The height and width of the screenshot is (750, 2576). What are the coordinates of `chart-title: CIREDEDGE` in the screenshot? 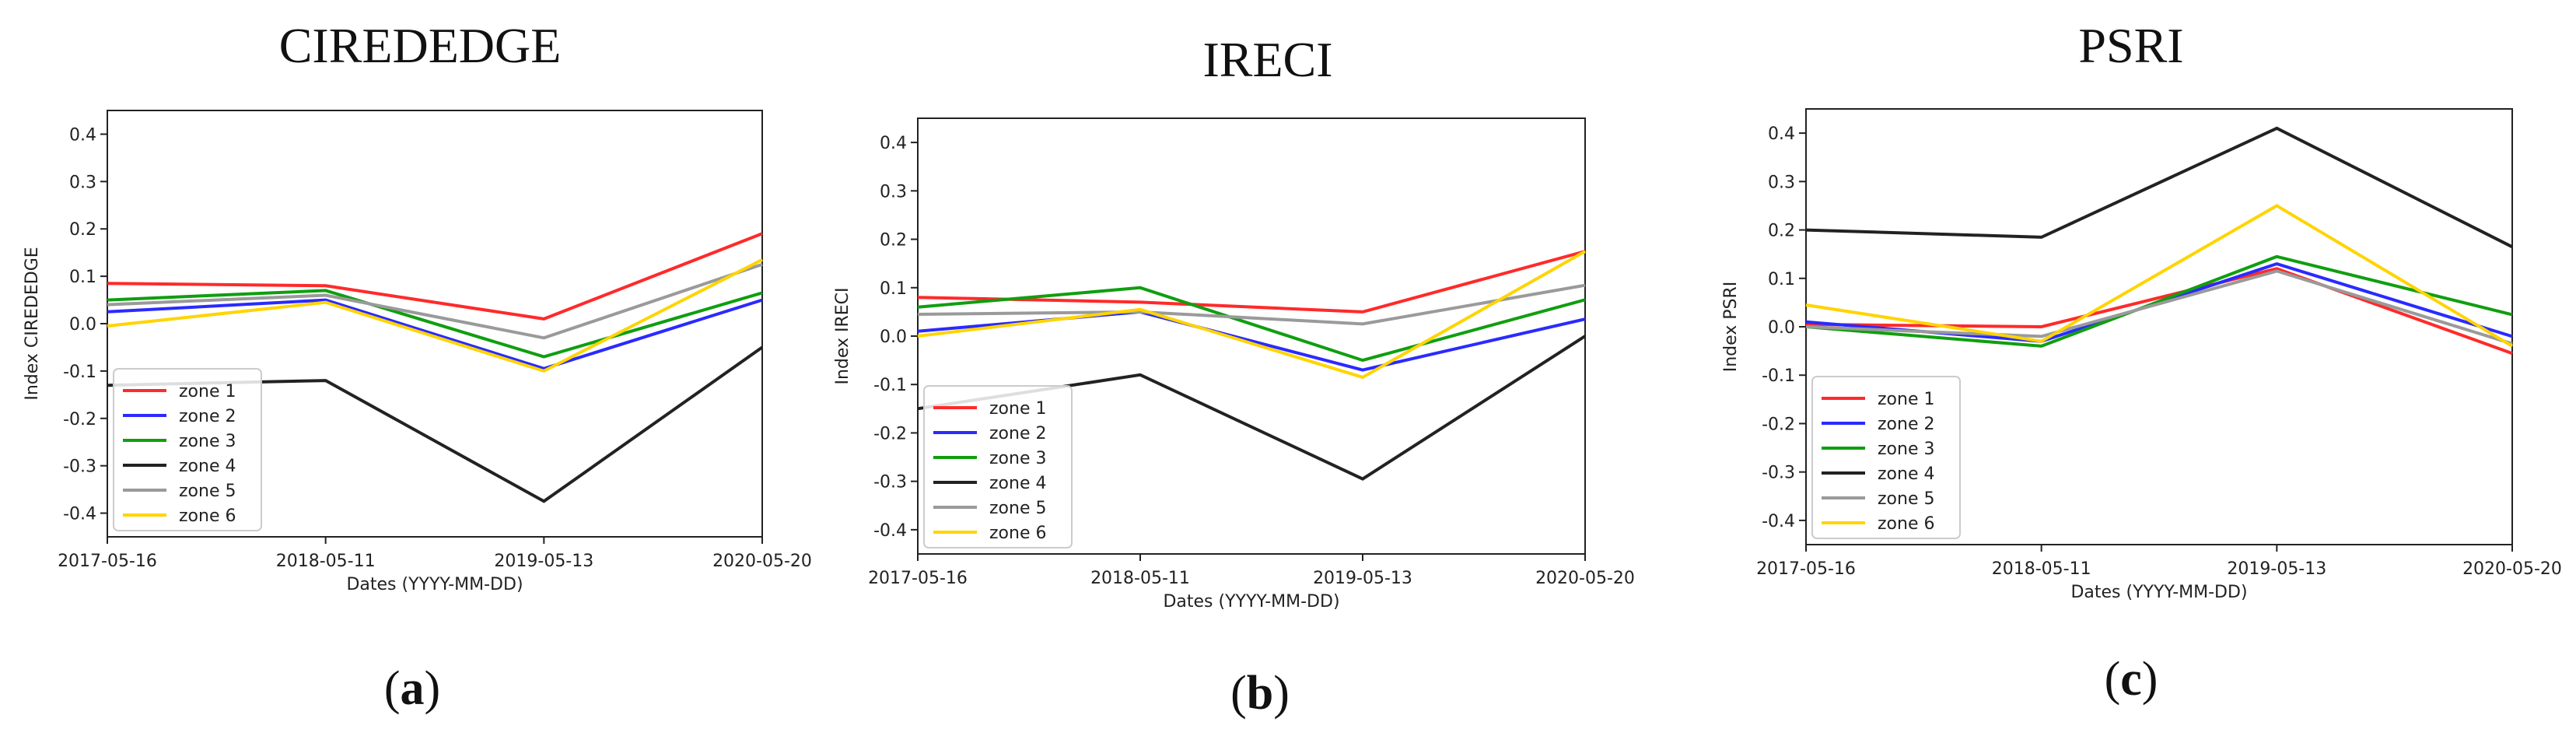 It's located at (420, 46).